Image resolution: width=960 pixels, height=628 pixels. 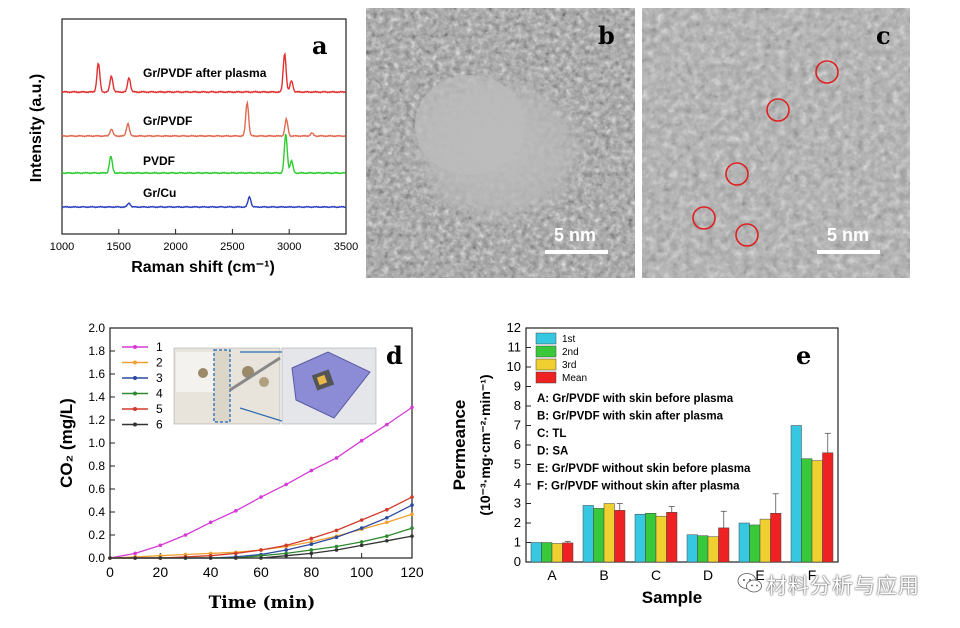 What do you see at coordinates (204, 241) in the screenshot?
I see `panel-a-x-ticks: 1000 1500 2000 2500 3000 3500` at bounding box center [204, 241].